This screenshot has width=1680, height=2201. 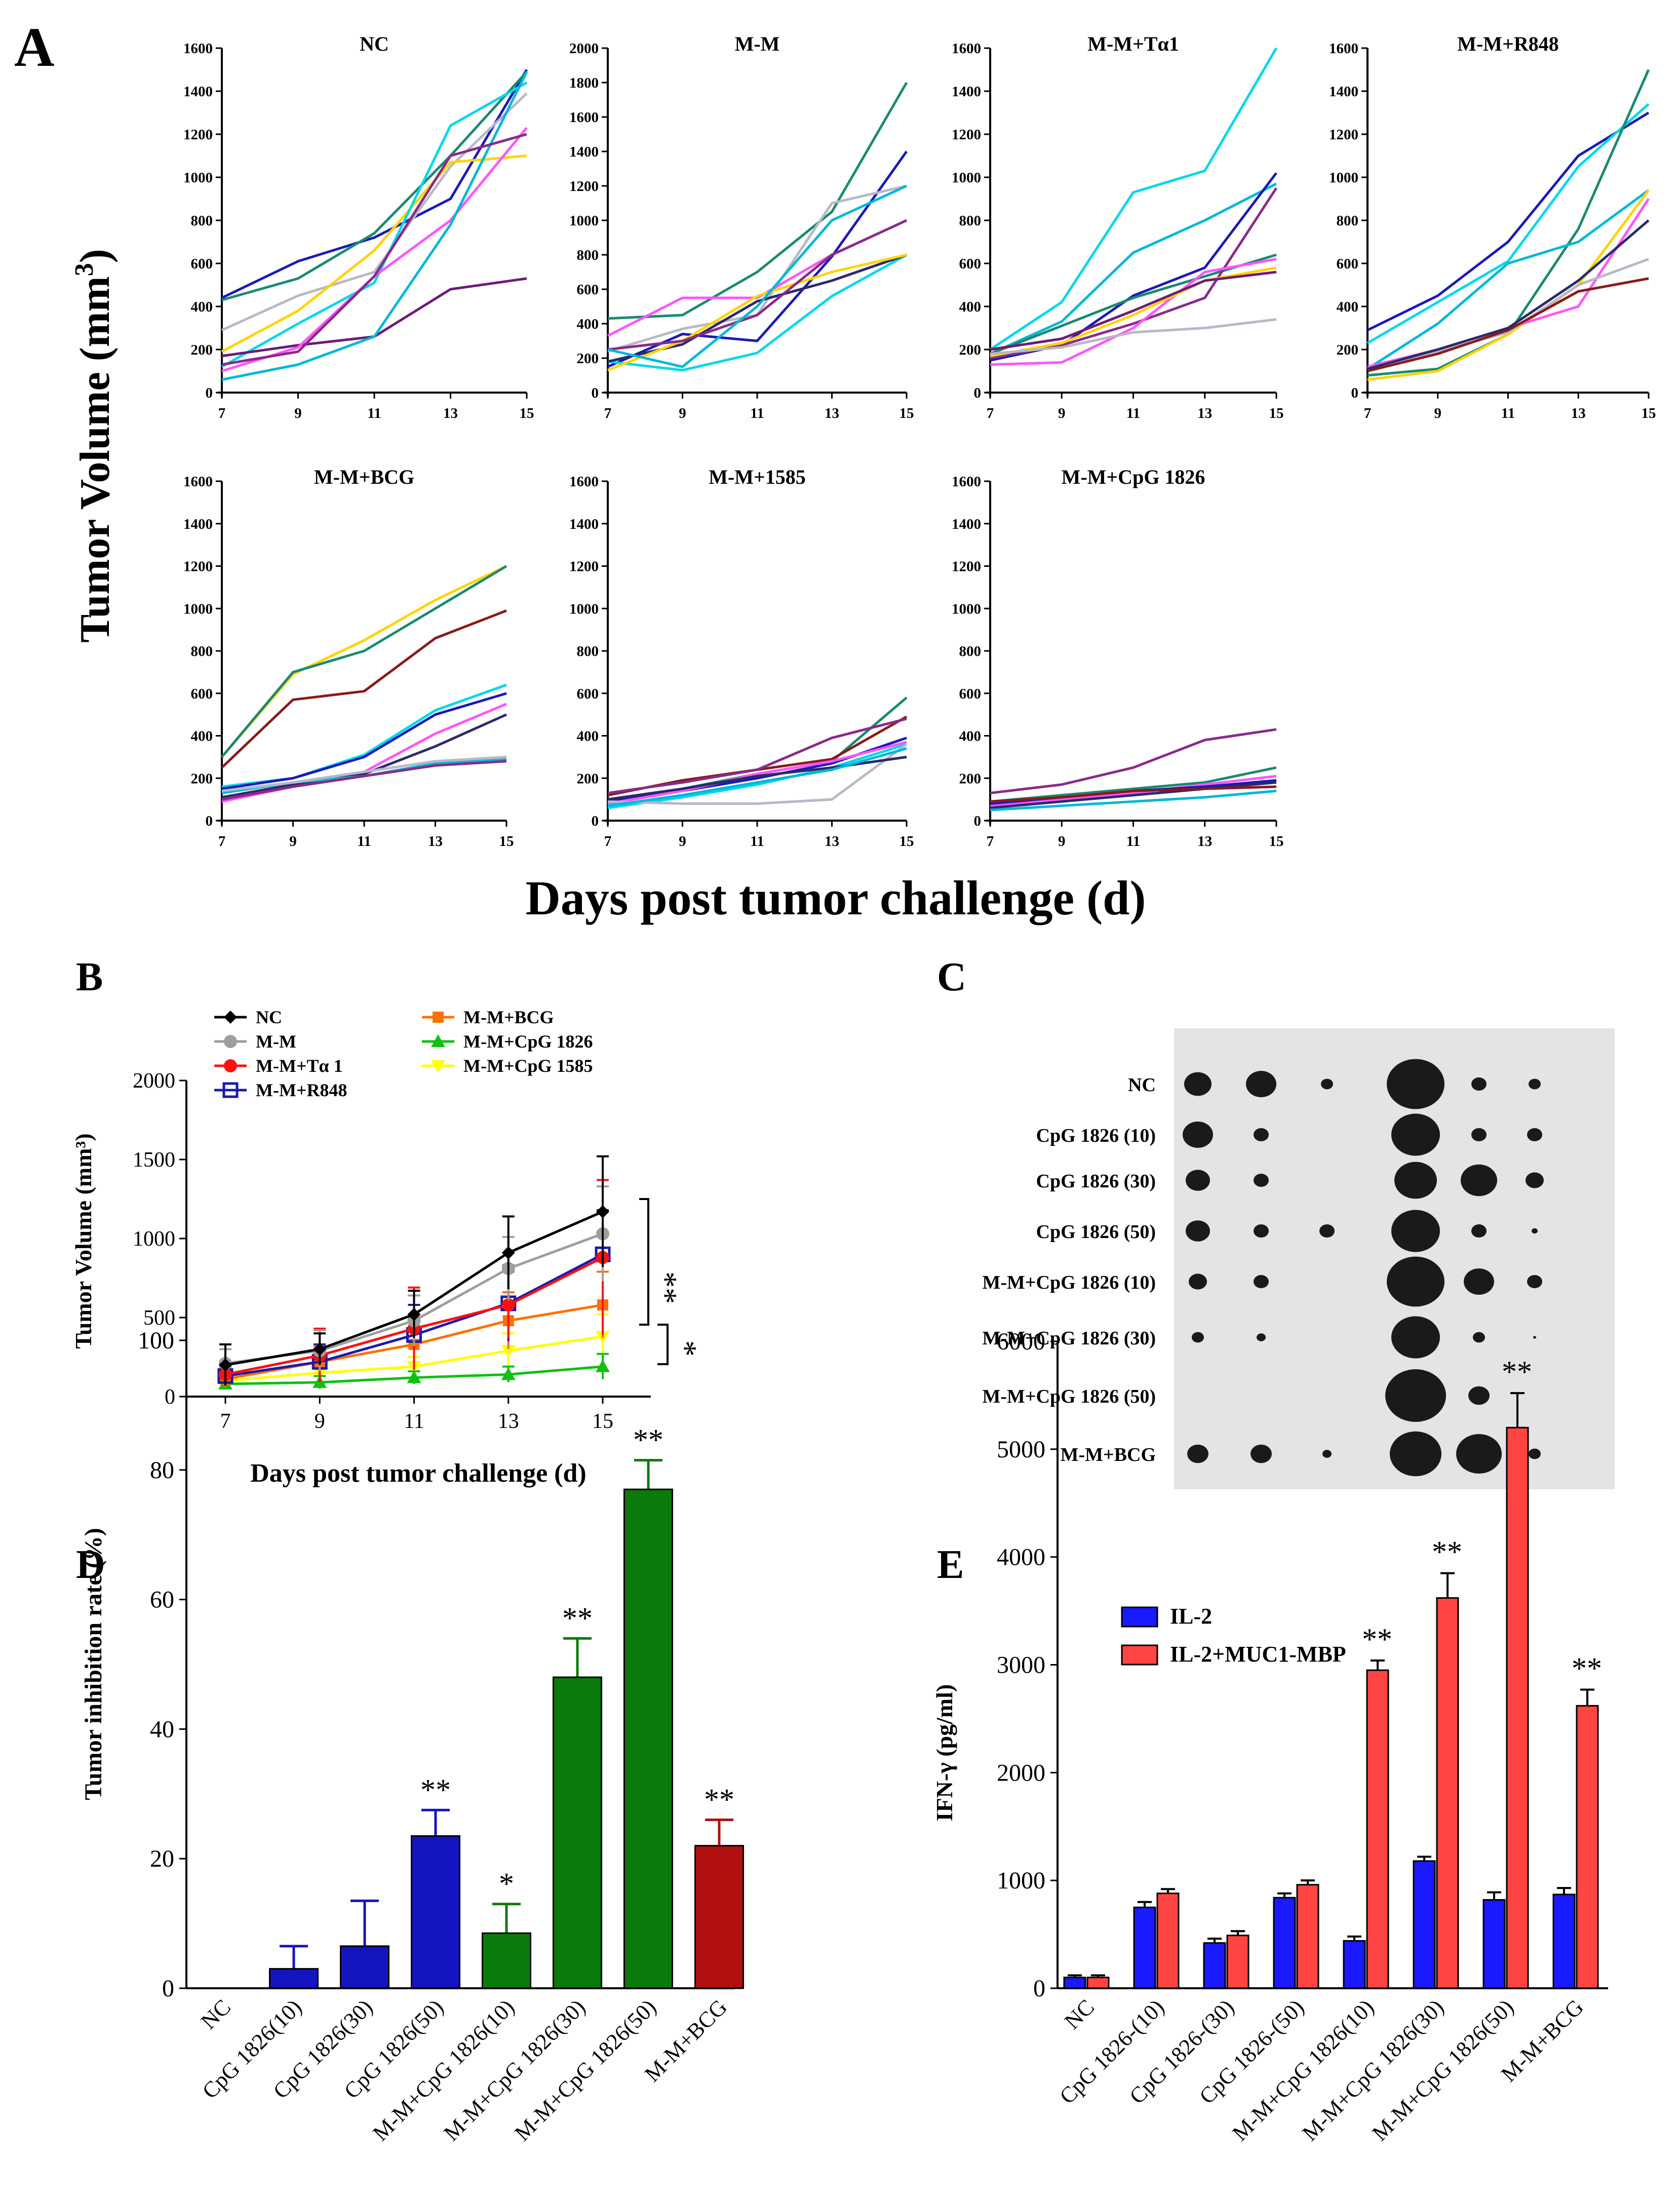 What do you see at coordinates (156, 1340) in the screenshot?
I see `y-tick-label: 100` at bounding box center [156, 1340].